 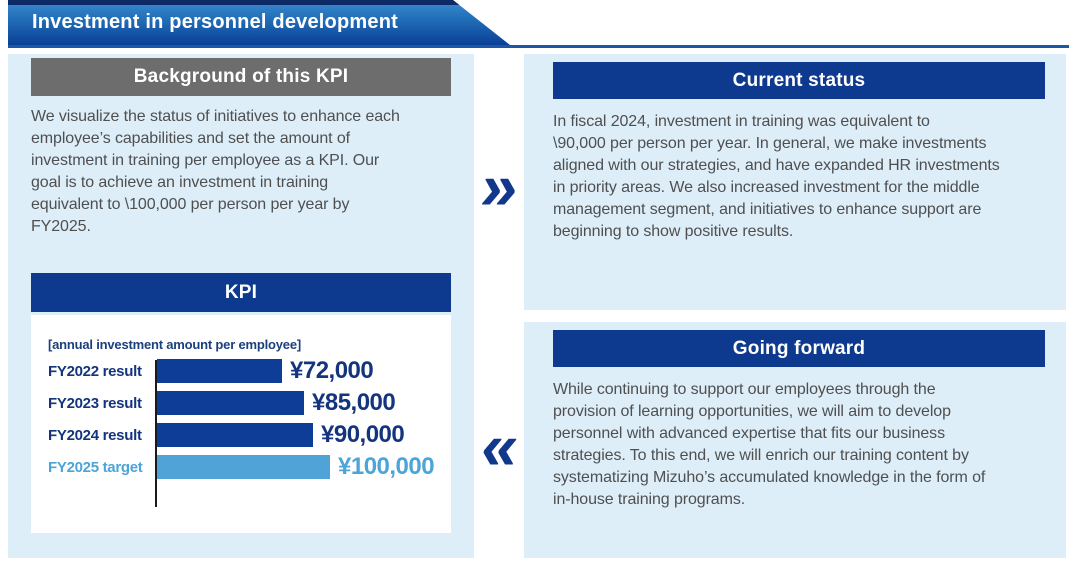 What do you see at coordinates (241, 292) in the screenshot?
I see `kpi-header: KPI` at bounding box center [241, 292].